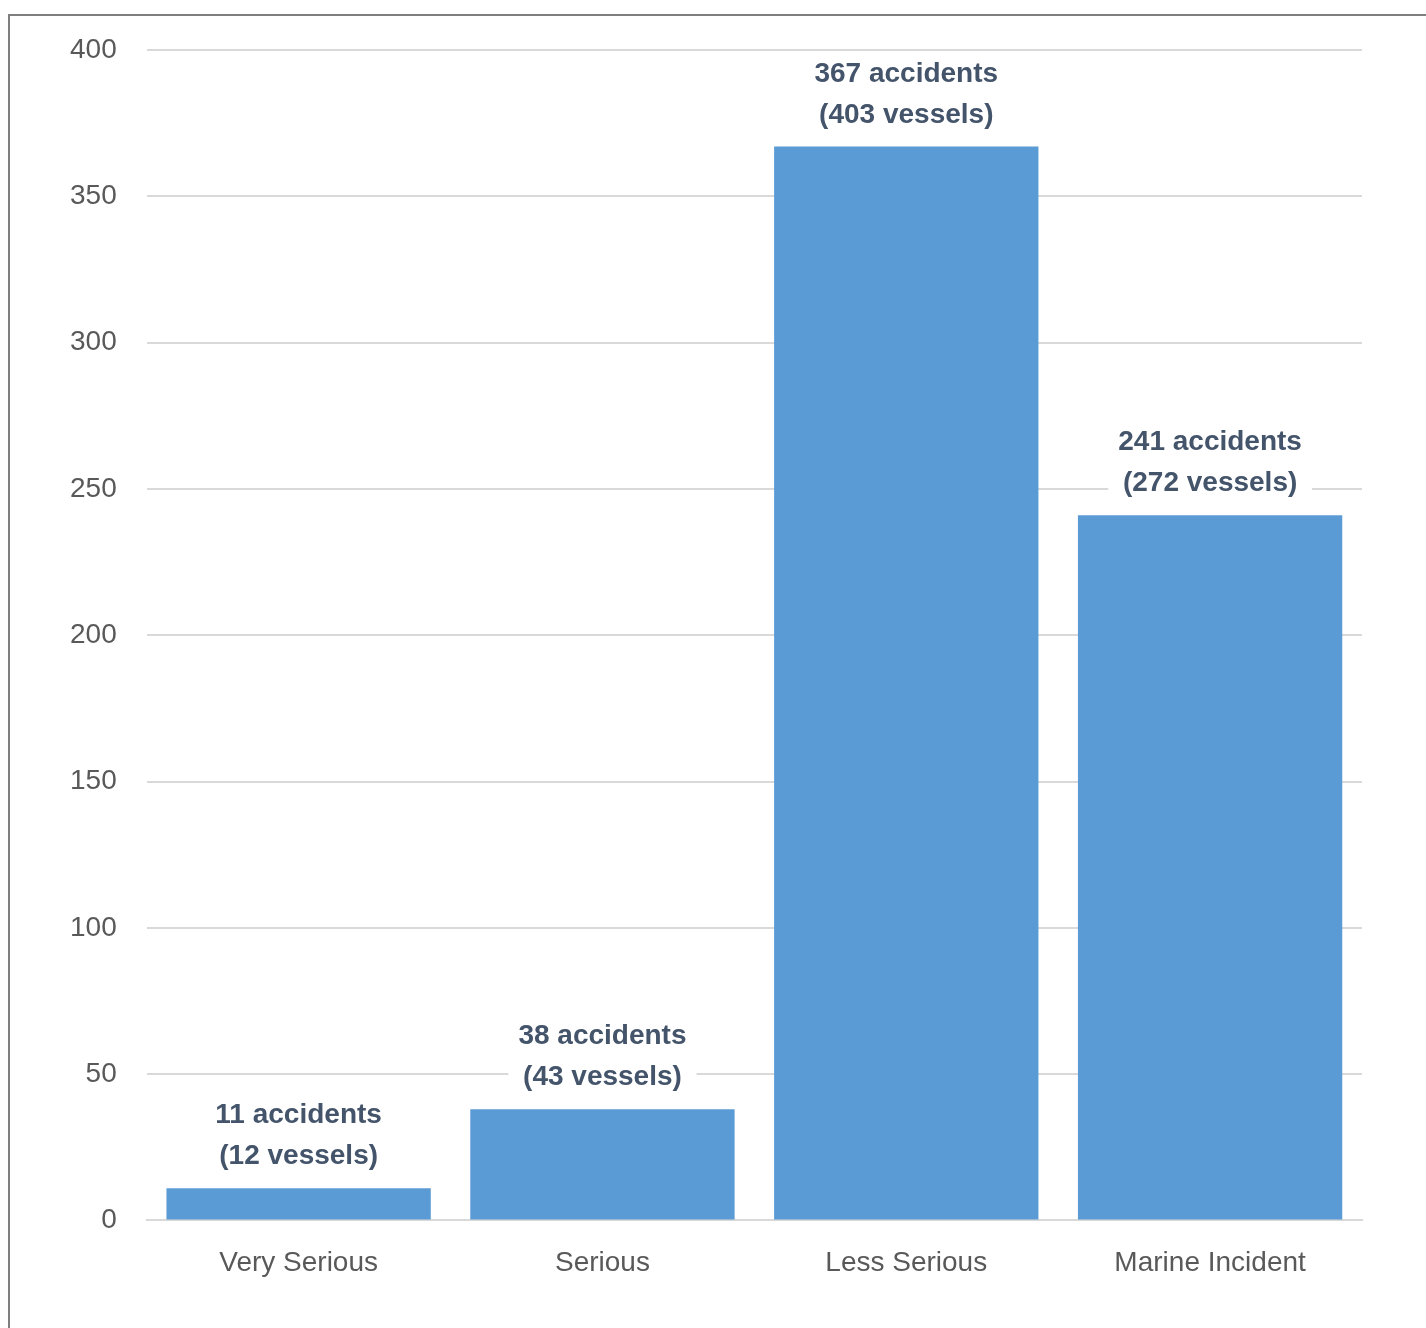 Image resolution: width=1426 pixels, height=1328 pixels. Describe the element at coordinates (101, 1072) in the screenshot. I see `y-tick-label: 50` at that location.